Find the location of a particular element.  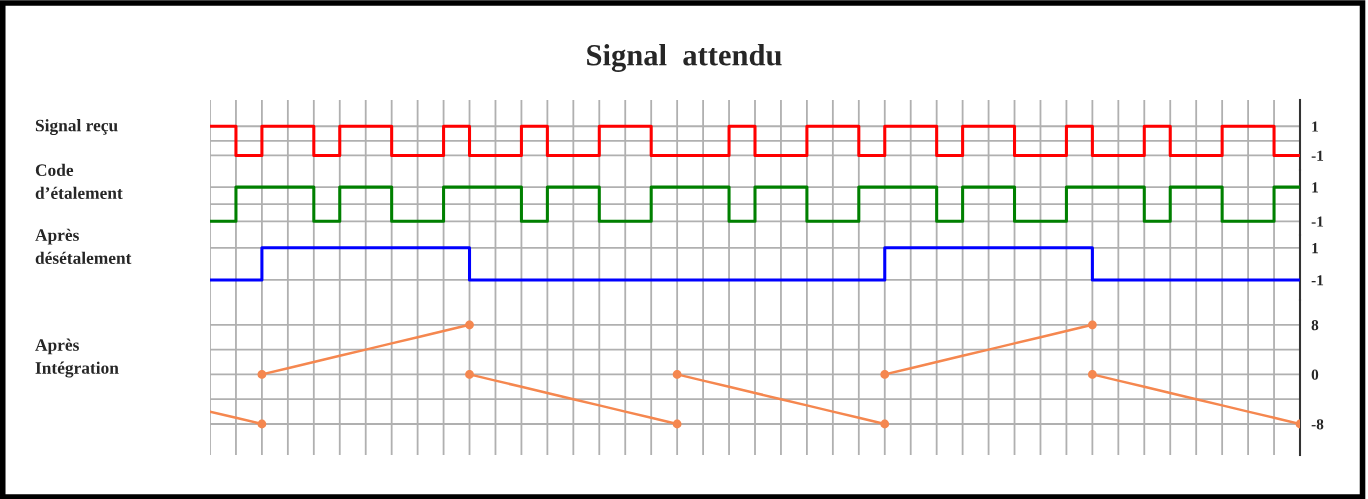

y-axis-title: Après Intégration is located at coordinates (77, 358).